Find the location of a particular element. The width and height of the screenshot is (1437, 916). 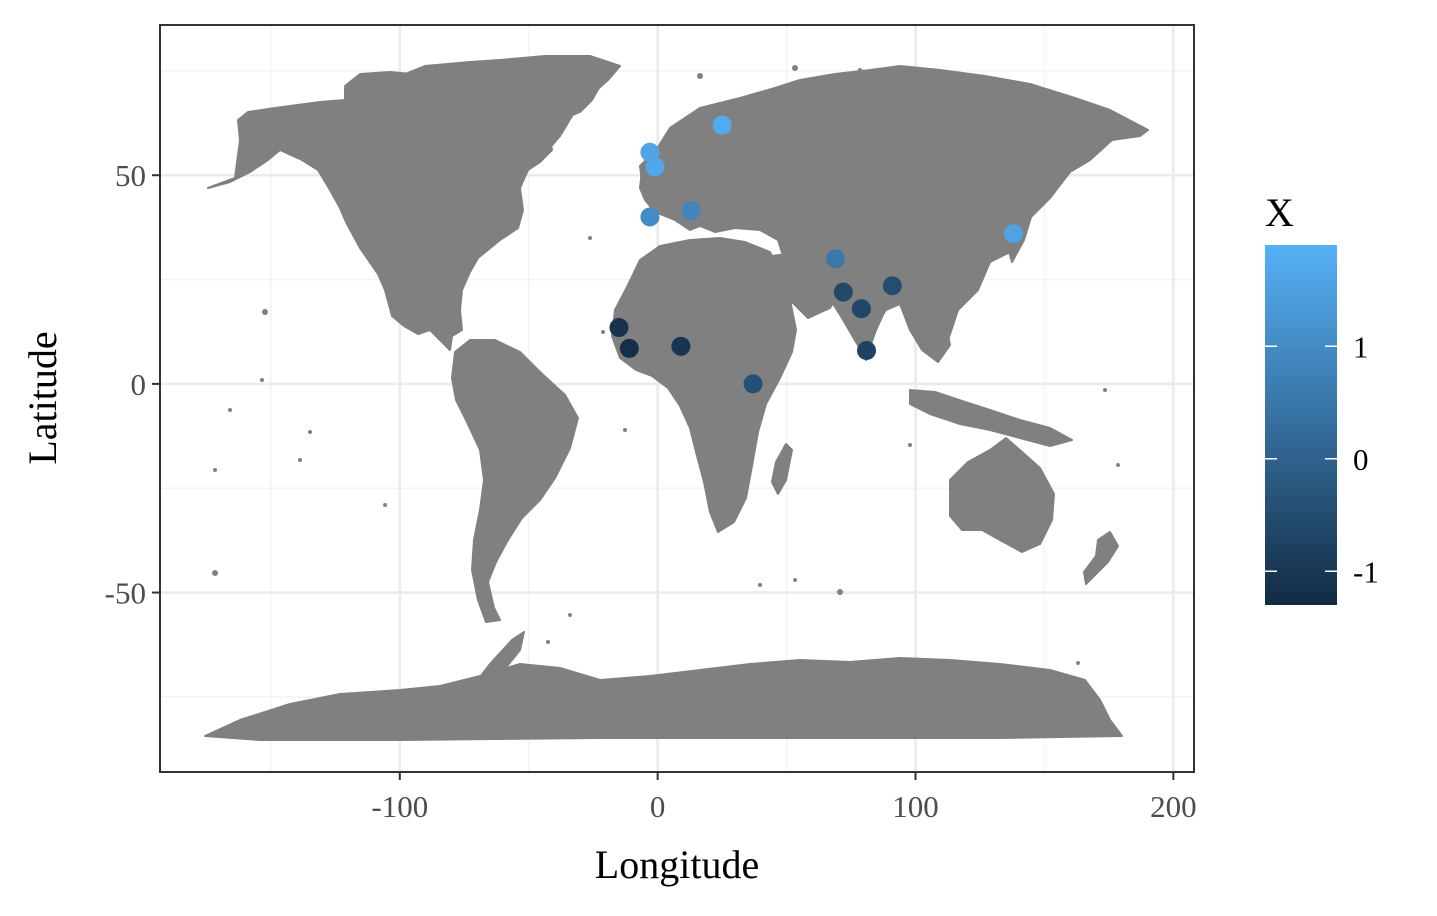

south-america-landmass is located at coordinates (515, 481).